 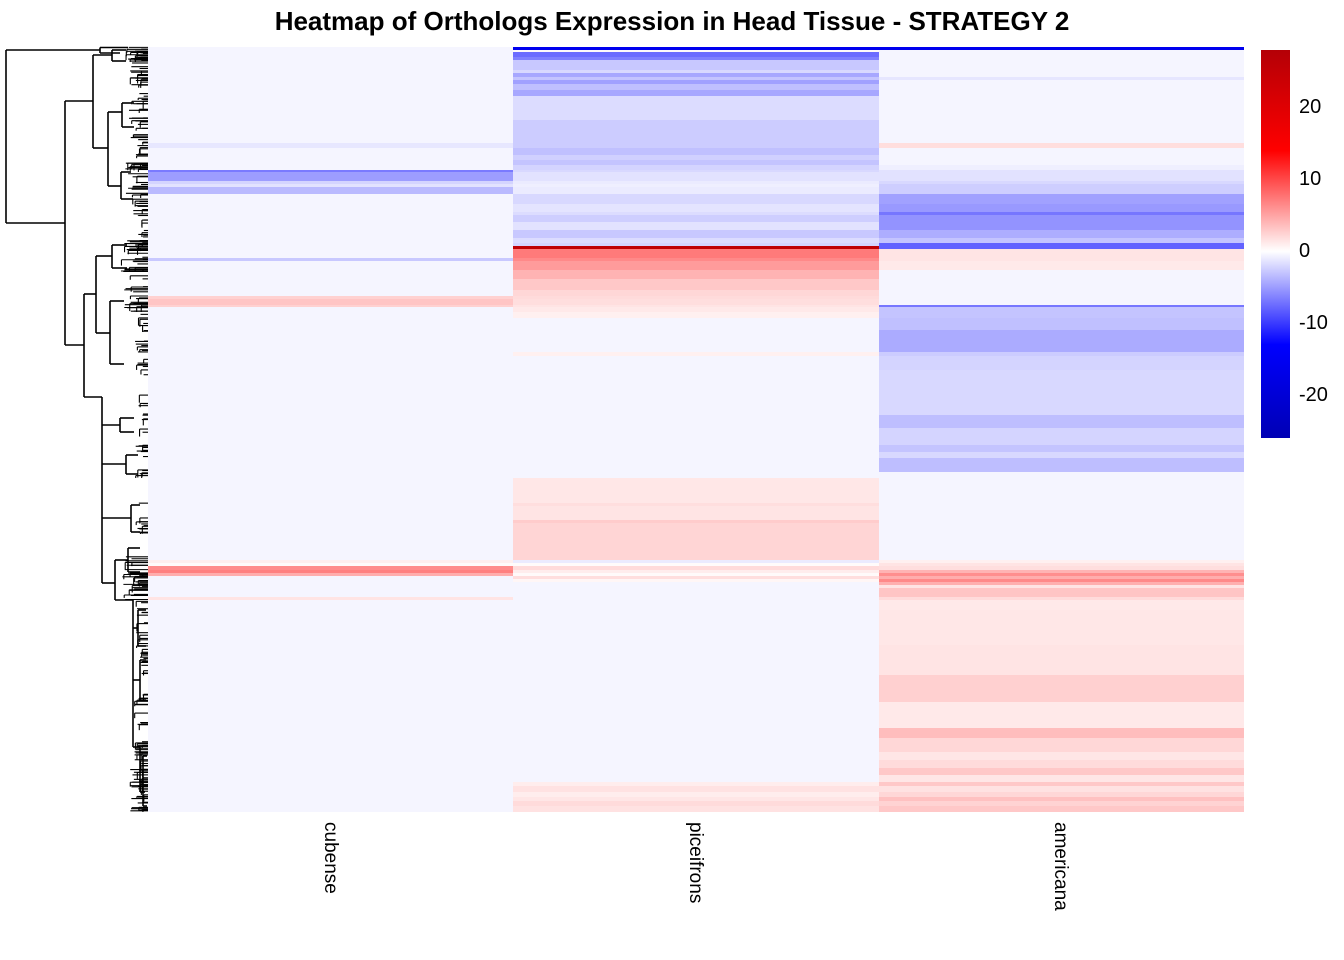 What do you see at coordinates (330, 858) in the screenshot?
I see `column-label-cubense: cubense` at bounding box center [330, 858].